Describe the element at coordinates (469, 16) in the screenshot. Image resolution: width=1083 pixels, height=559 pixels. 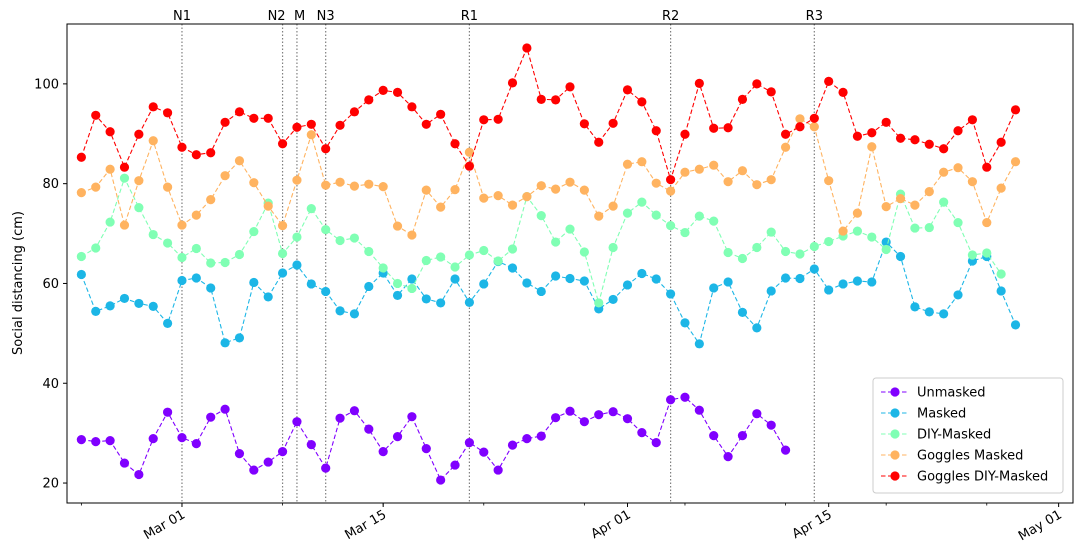
I see `event-label-r1: R1` at that location.